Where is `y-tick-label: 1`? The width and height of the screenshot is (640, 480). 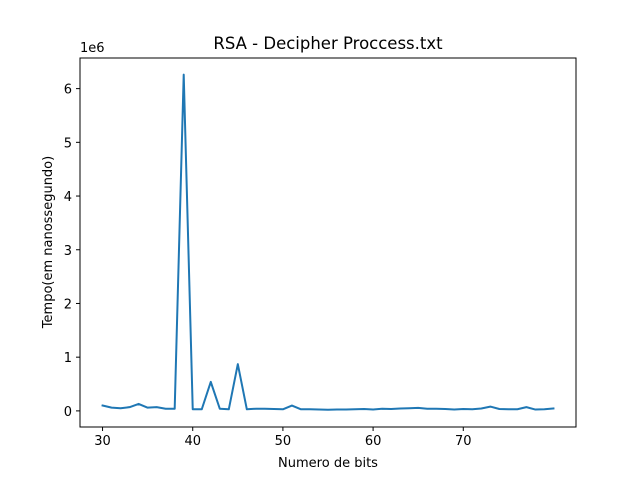 y-tick-label: 1 is located at coordinates (68, 358).